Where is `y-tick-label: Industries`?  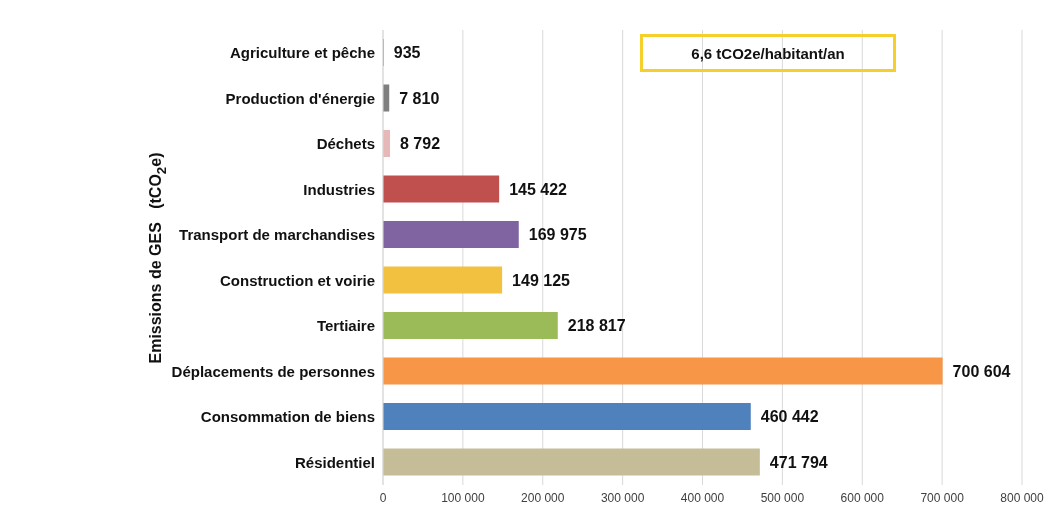
y-tick-label: Industries is located at coordinates (339, 189).